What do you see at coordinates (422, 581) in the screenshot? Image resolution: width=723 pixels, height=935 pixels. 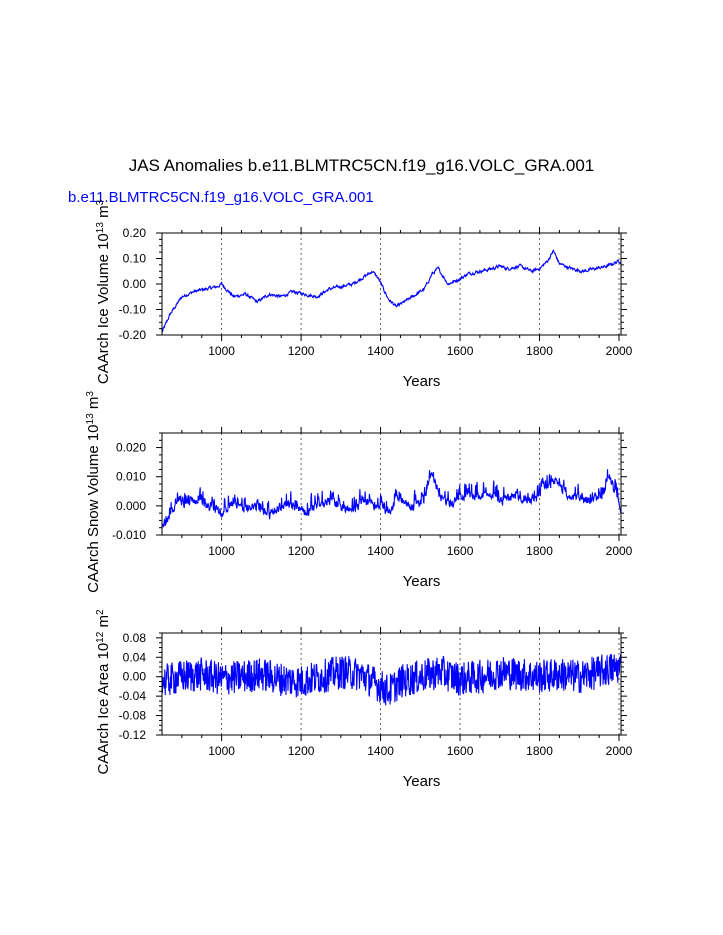 I see `x-axis-label-2: Years` at bounding box center [422, 581].